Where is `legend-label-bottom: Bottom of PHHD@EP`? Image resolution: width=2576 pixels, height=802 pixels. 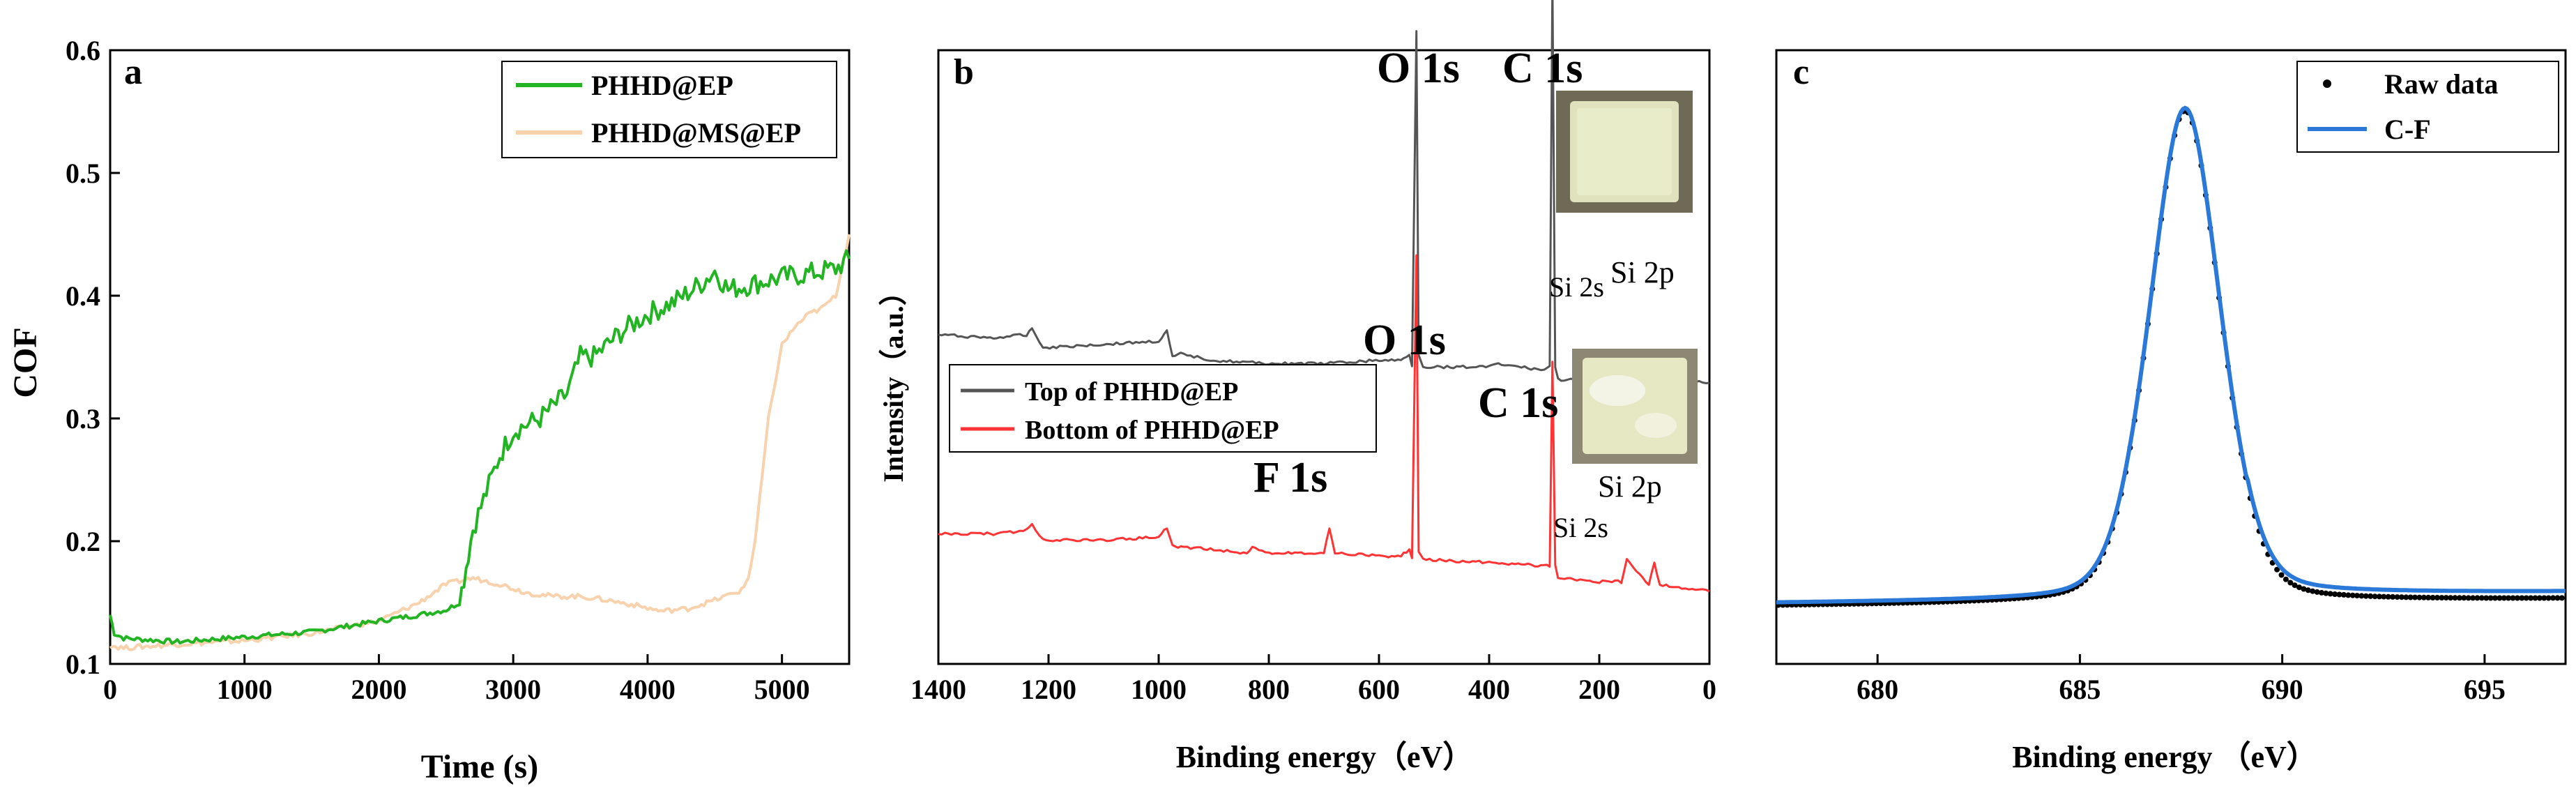
legend-label-bottom: Bottom of PHHD@EP is located at coordinates (1152, 430).